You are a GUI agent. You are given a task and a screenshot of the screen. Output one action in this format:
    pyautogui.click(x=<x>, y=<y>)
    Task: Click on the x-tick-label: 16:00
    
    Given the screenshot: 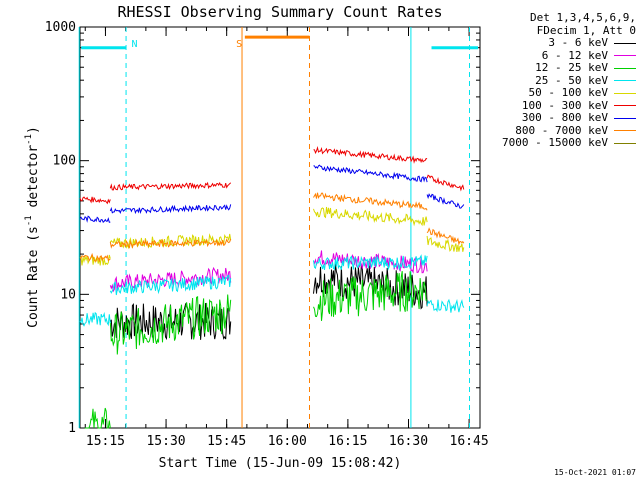 What is the action you would take?
    pyautogui.click(x=287, y=441)
    